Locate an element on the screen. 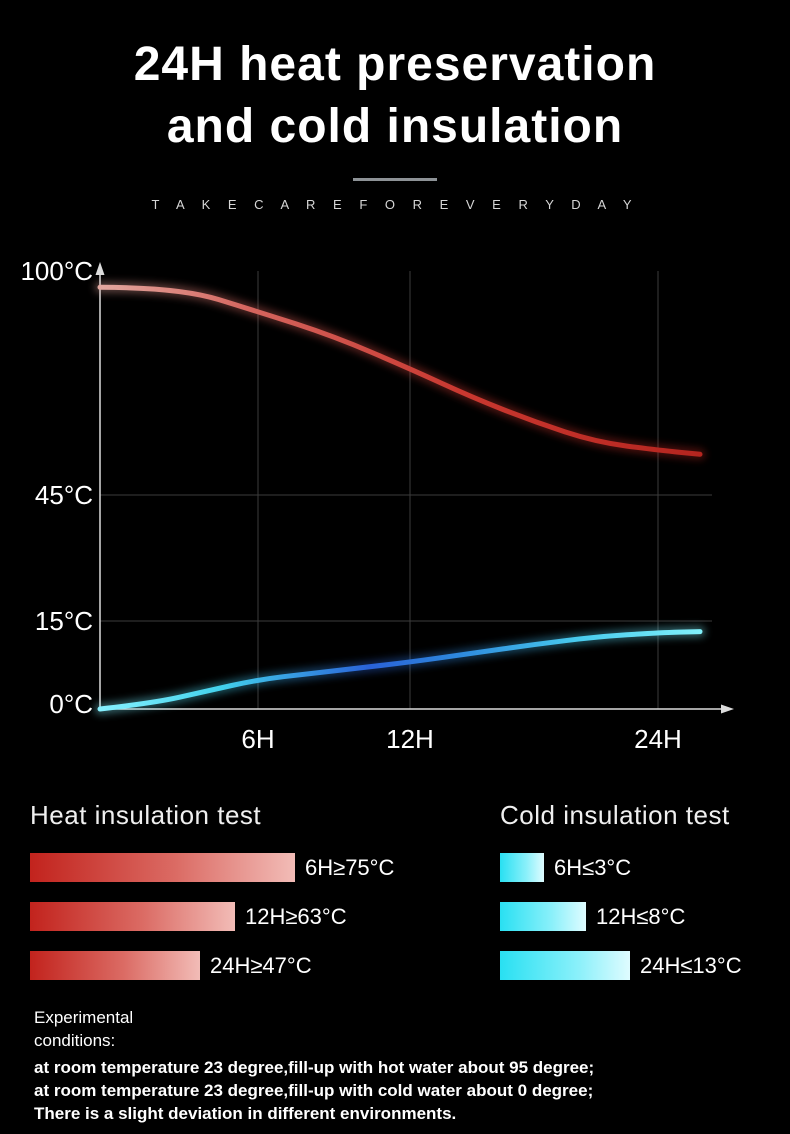 This screenshot has width=790, height=1134. cold-legend-title: Cold insulation test is located at coordinates (615, 815).